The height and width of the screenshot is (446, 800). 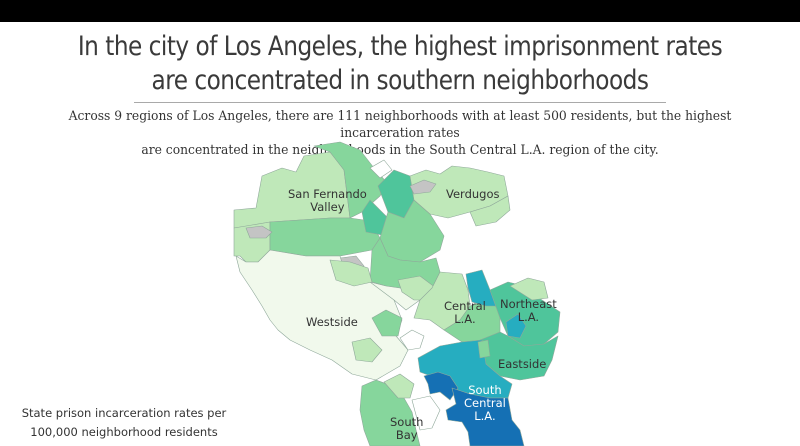 I want to click on label-westside: Westside, so click(x=332, y=322).